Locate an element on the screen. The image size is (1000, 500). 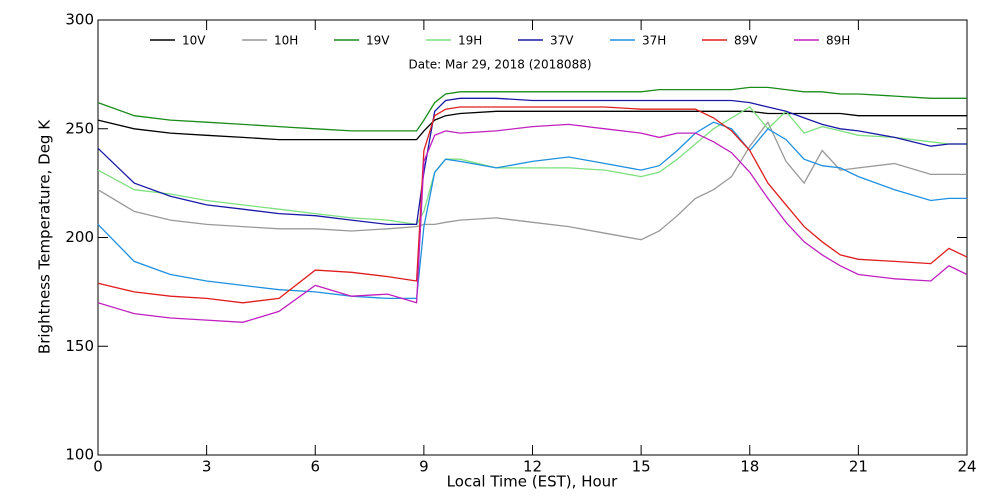
legend-label: 89H is located at coordinates (838, 41).